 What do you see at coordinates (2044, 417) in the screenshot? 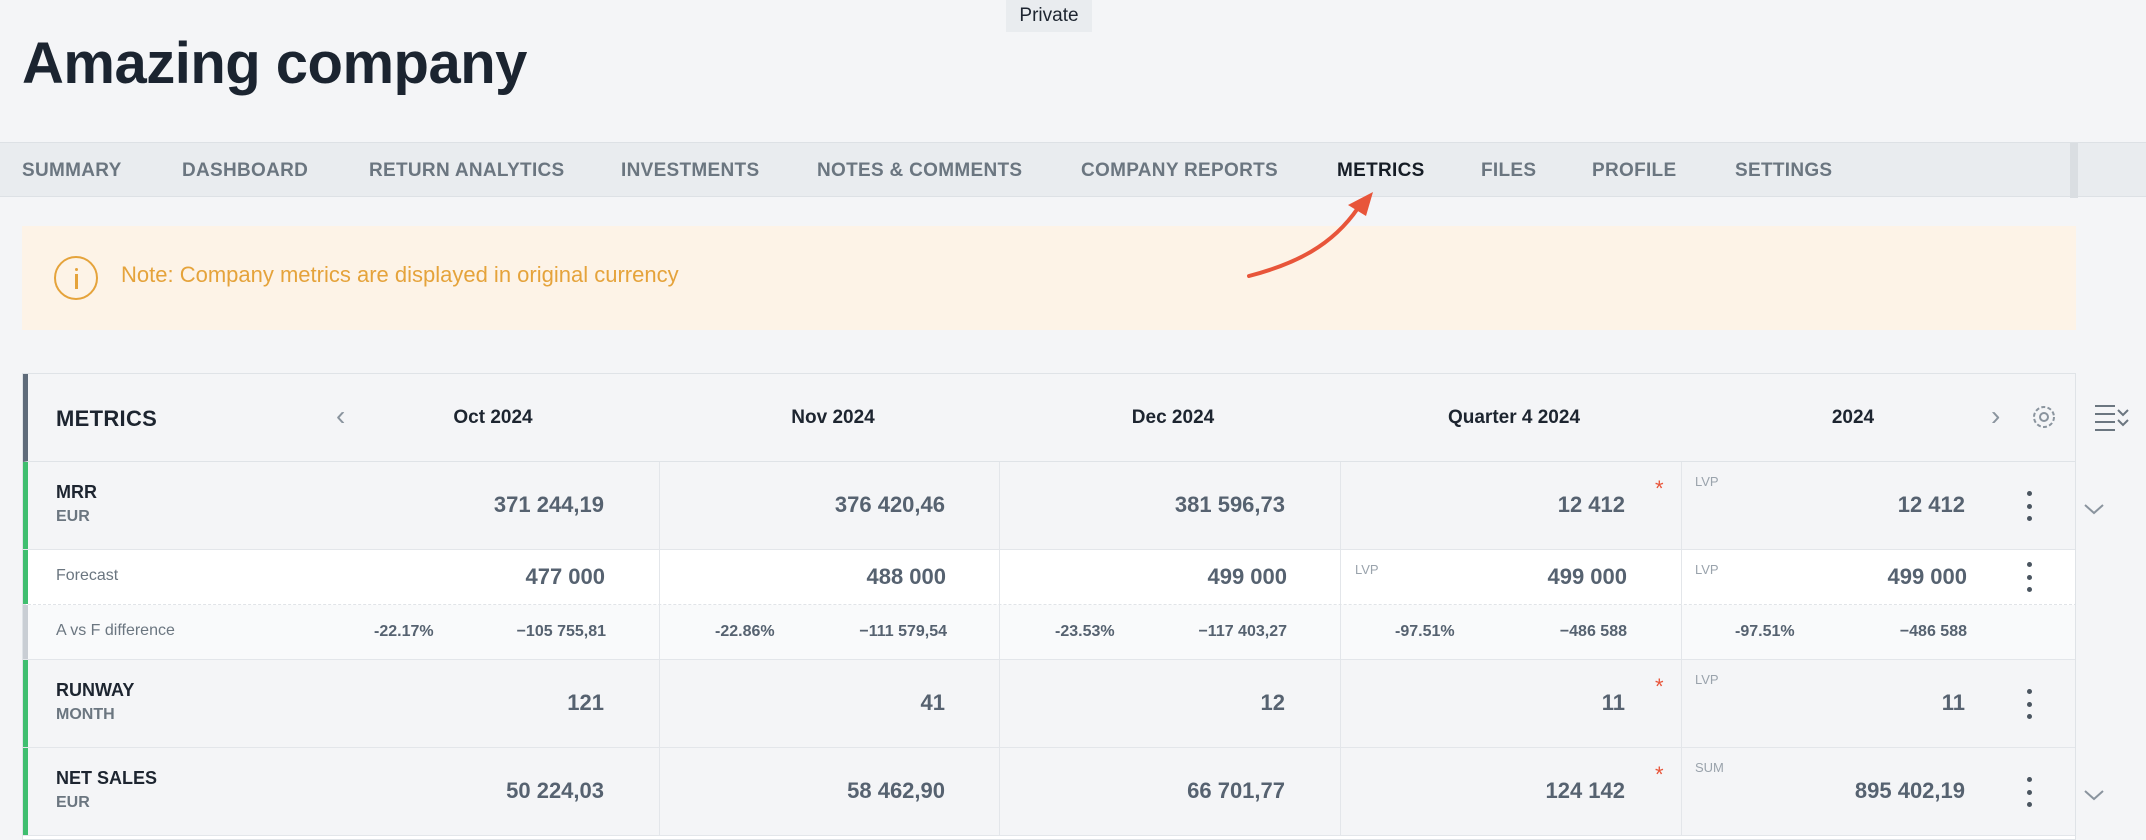
I see `gear-icon` at bounding box center [2044, 417].